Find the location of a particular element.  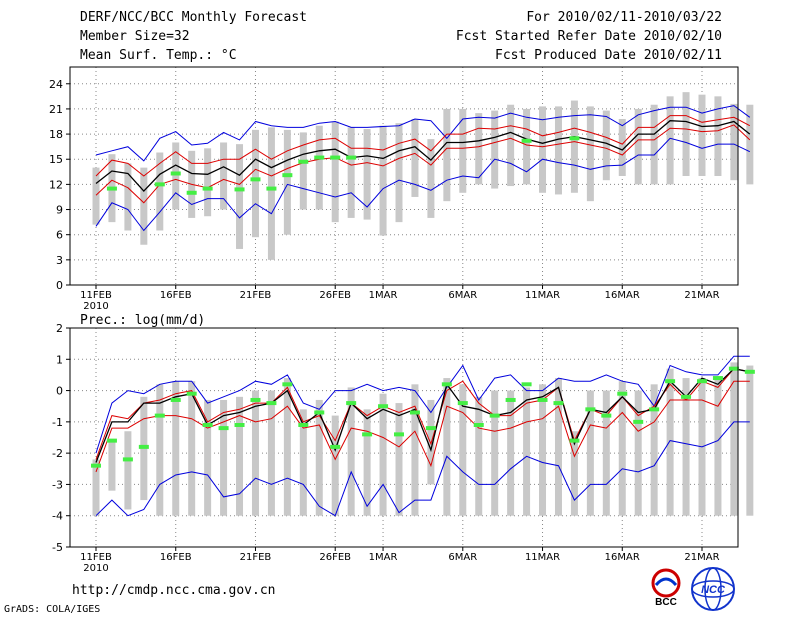

title-left-1: DERF/NCC/BCC Monthly Forecast is located at coordinates (193, 17).